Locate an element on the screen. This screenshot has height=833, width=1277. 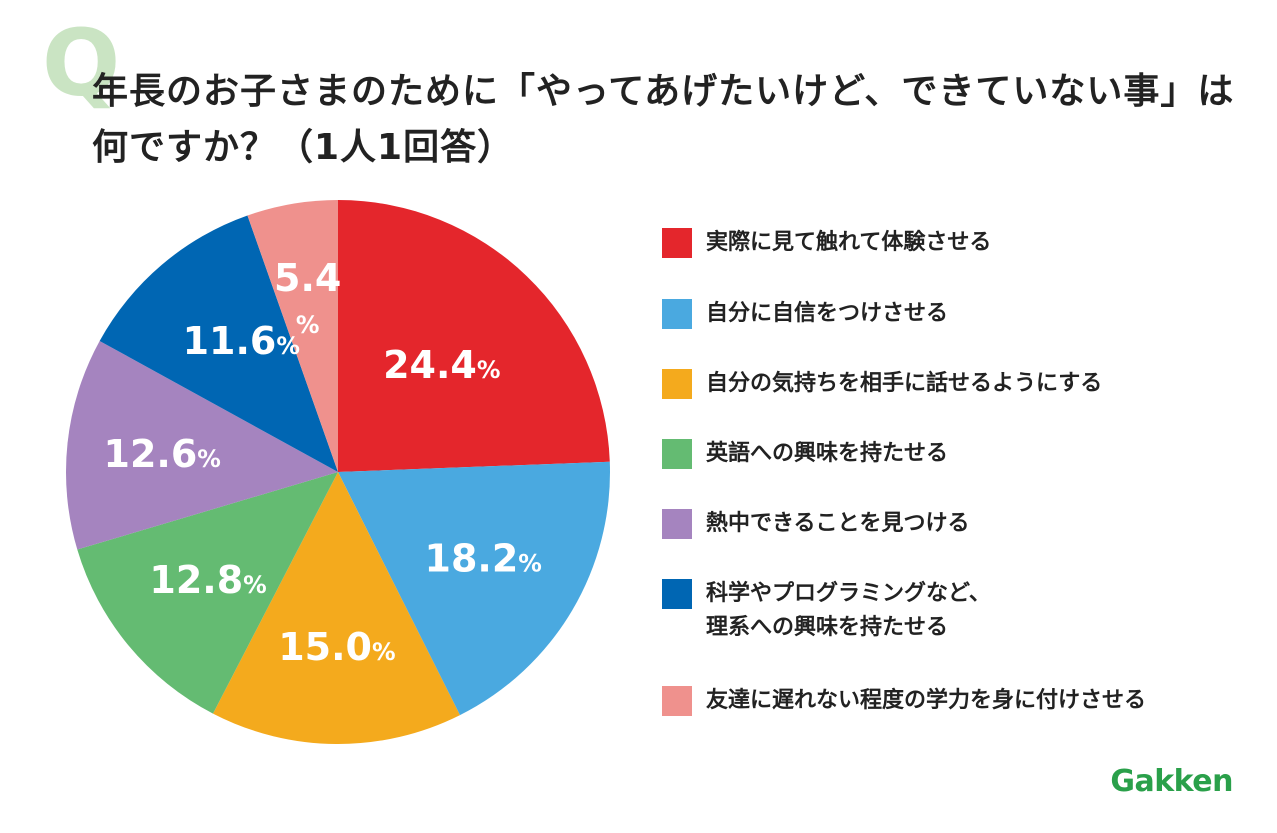
pie-value-number-5: 12.6 is located at coordinates (151, 454).